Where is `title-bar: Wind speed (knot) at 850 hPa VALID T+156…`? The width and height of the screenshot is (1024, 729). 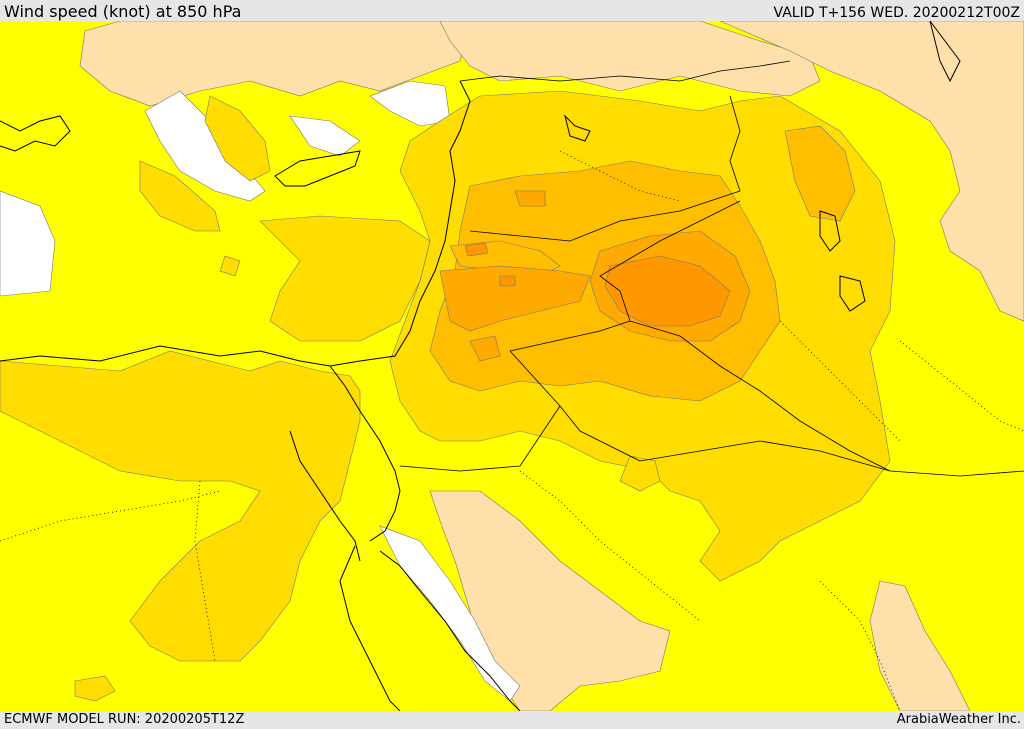
title-bar: Wind speed (knot) at 850 hPa VALID T+156… is located at coordinates (512, 10).